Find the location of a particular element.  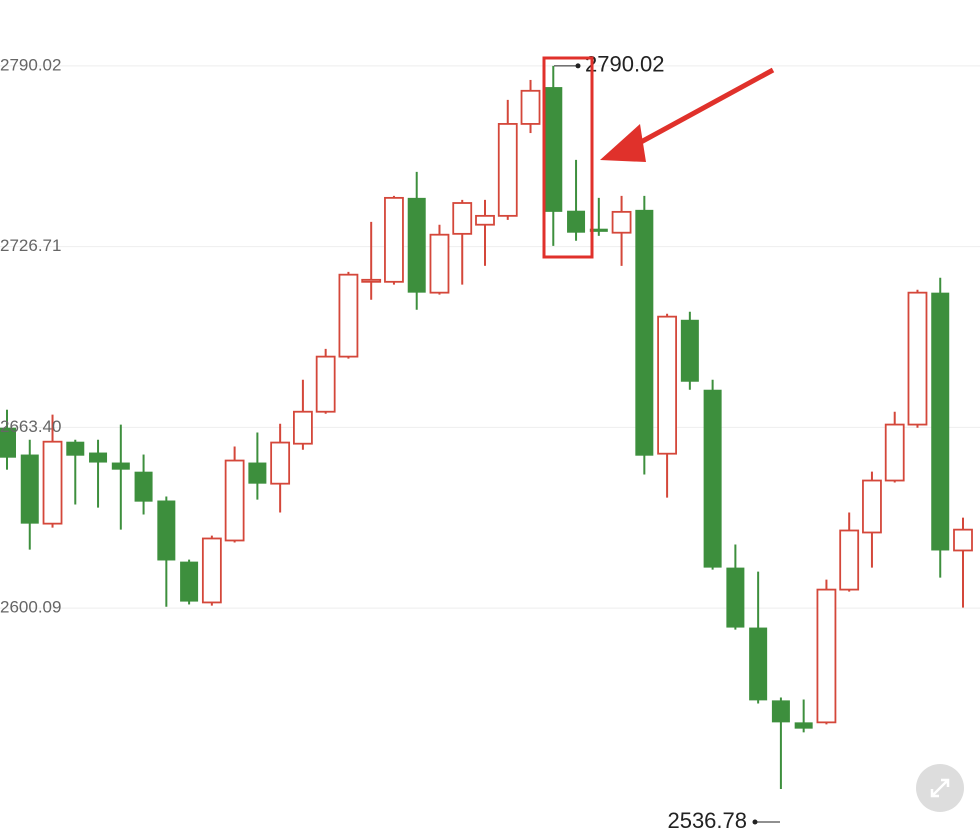

low-annotation: 2536.78 is located at coordinates (707, 820).